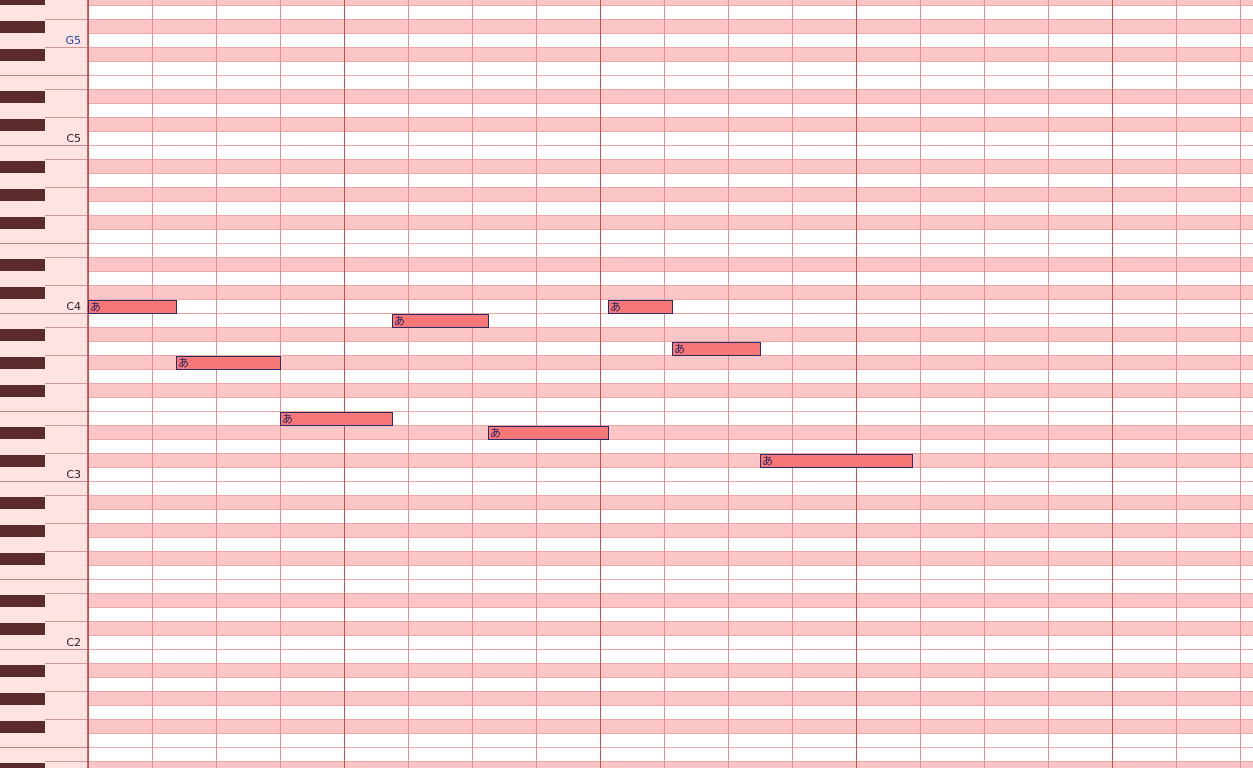 This screenshot has height=768, width=1253. I want to click on key-label: C3, so click(73, 474).